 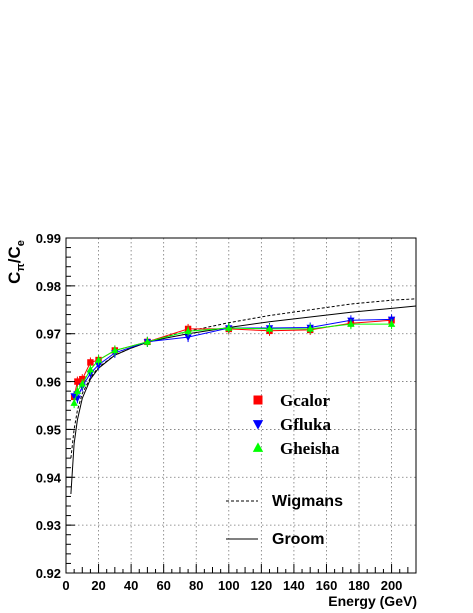 What do you see at coordinates (196, 585) in the screenshot?
I see `x-tick-label: 80` at bounding box center [196, 585].